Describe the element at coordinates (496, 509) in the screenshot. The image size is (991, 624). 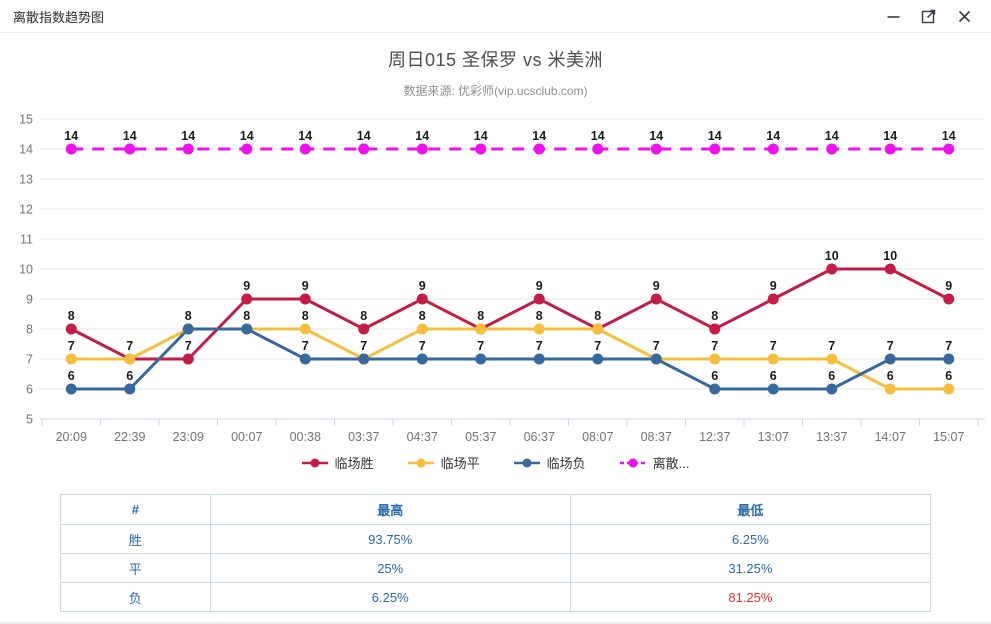
I see `table-header-row: # 最高 最低` at that location.